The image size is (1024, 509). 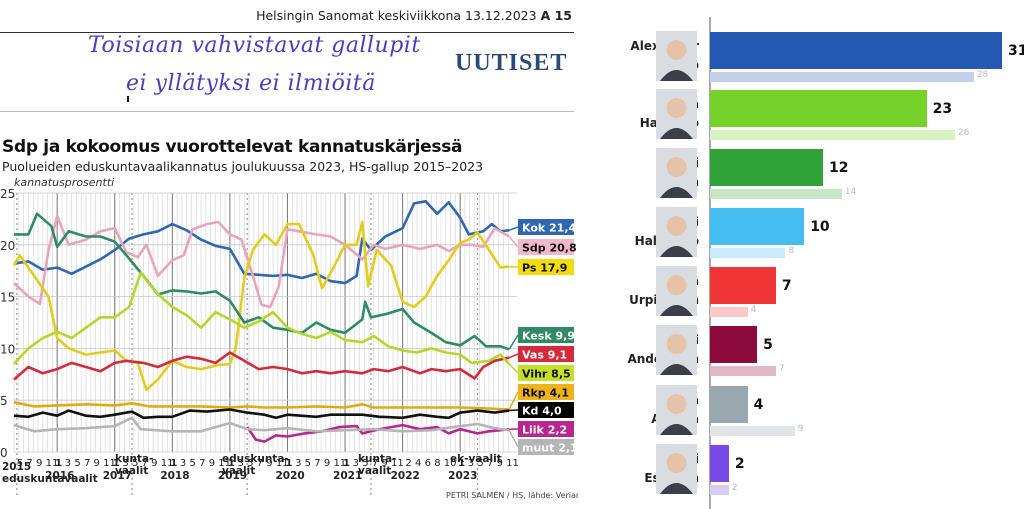 I want to click on section-title: UUTISET, so click(x=511, y=63).